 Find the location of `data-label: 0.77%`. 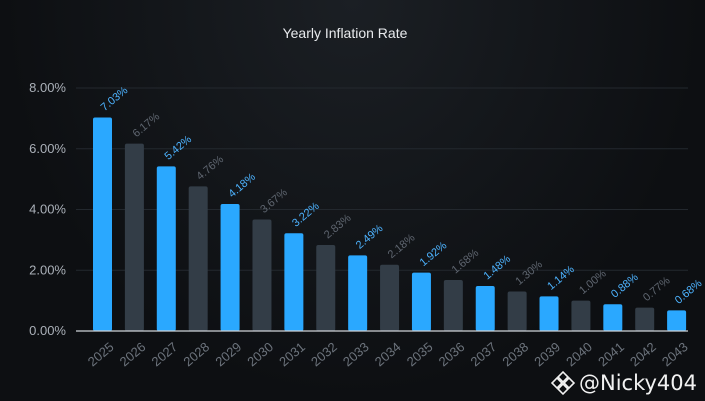

data-label: 0.77% is located at coordinates (657, 289).